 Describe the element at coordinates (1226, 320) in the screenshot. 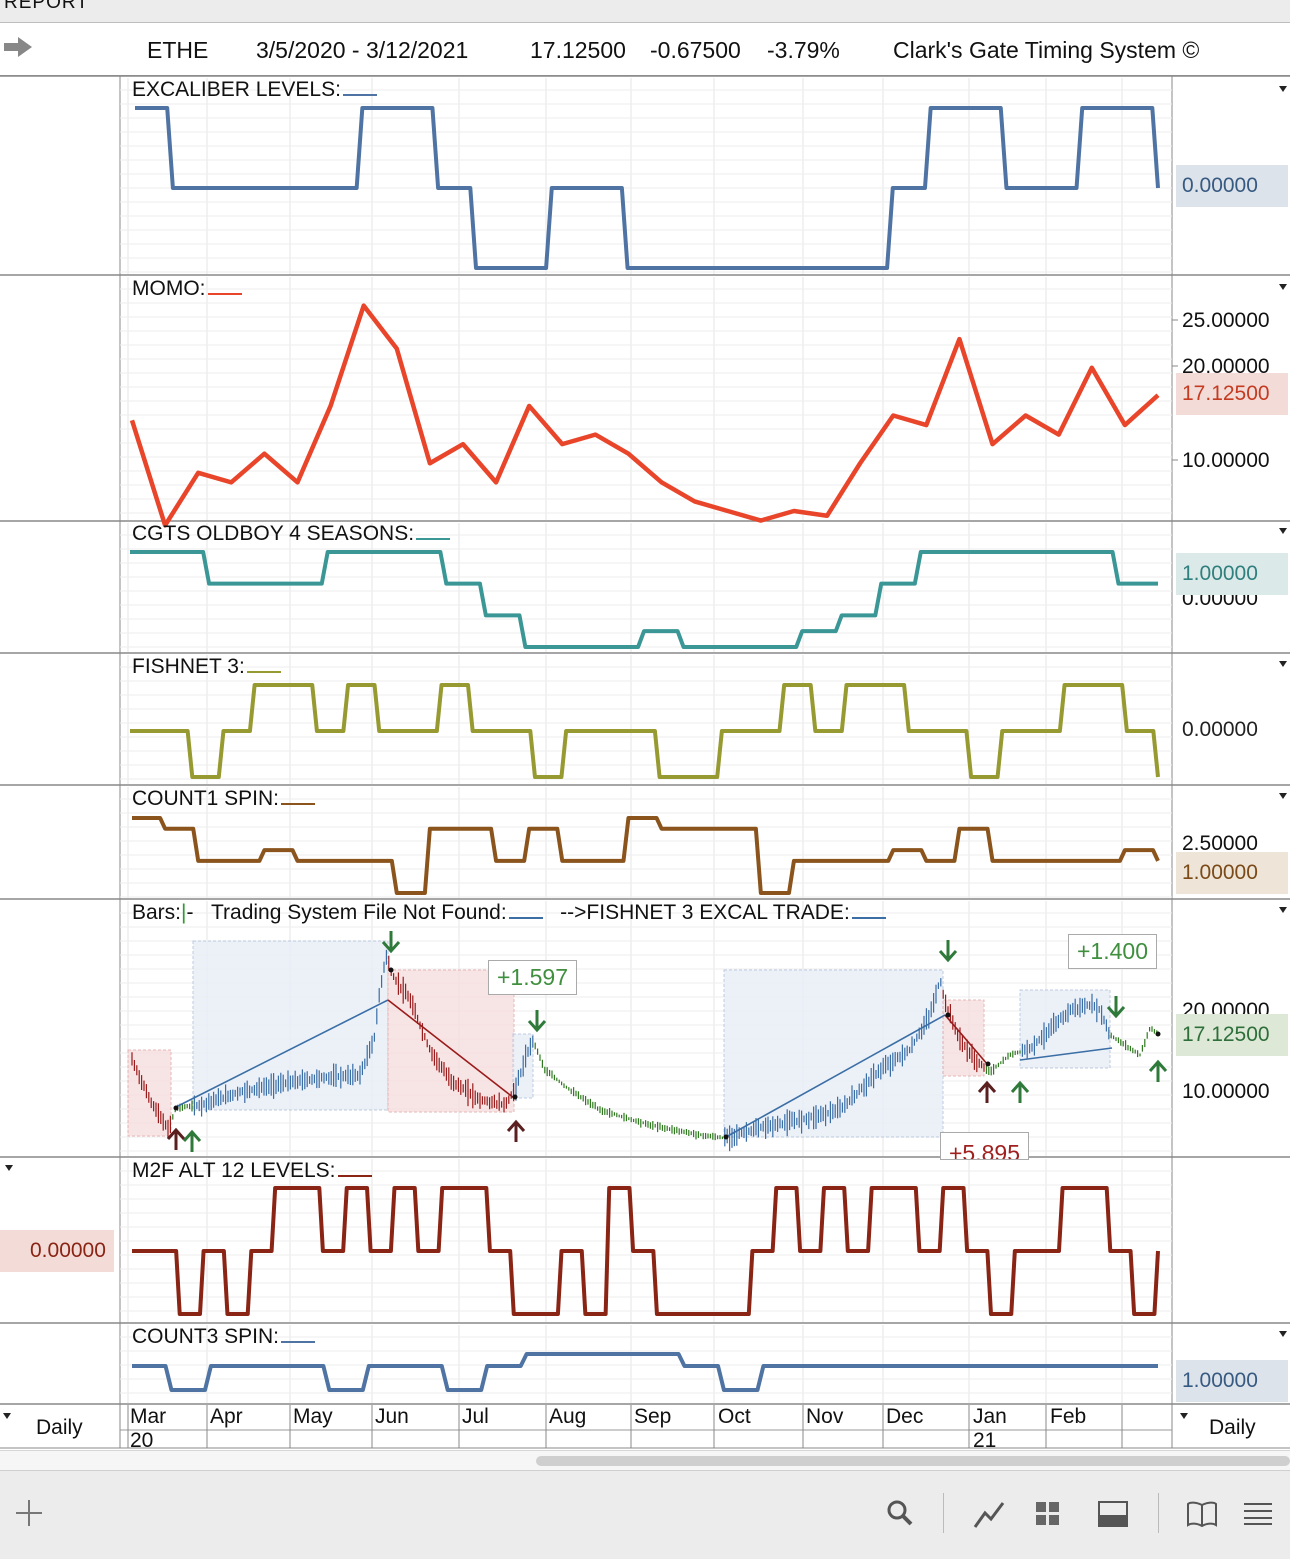

I see `momo-tick-25: 25.00000` at that location.